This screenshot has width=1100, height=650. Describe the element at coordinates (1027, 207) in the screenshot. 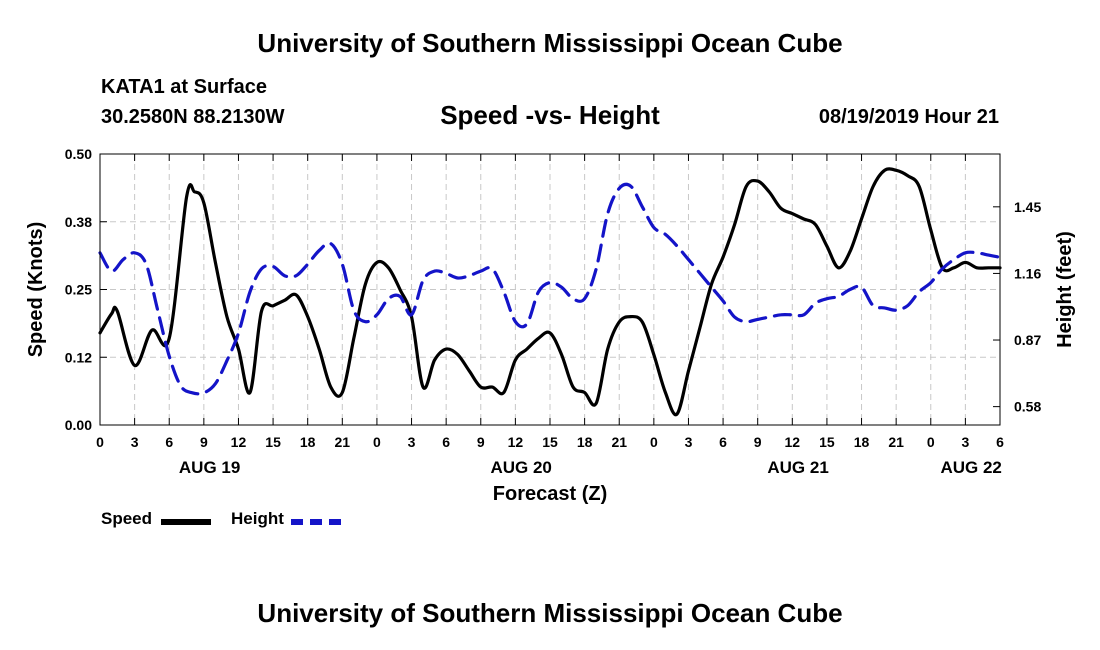

I see `y2-tick-label: 1.45` at that location.